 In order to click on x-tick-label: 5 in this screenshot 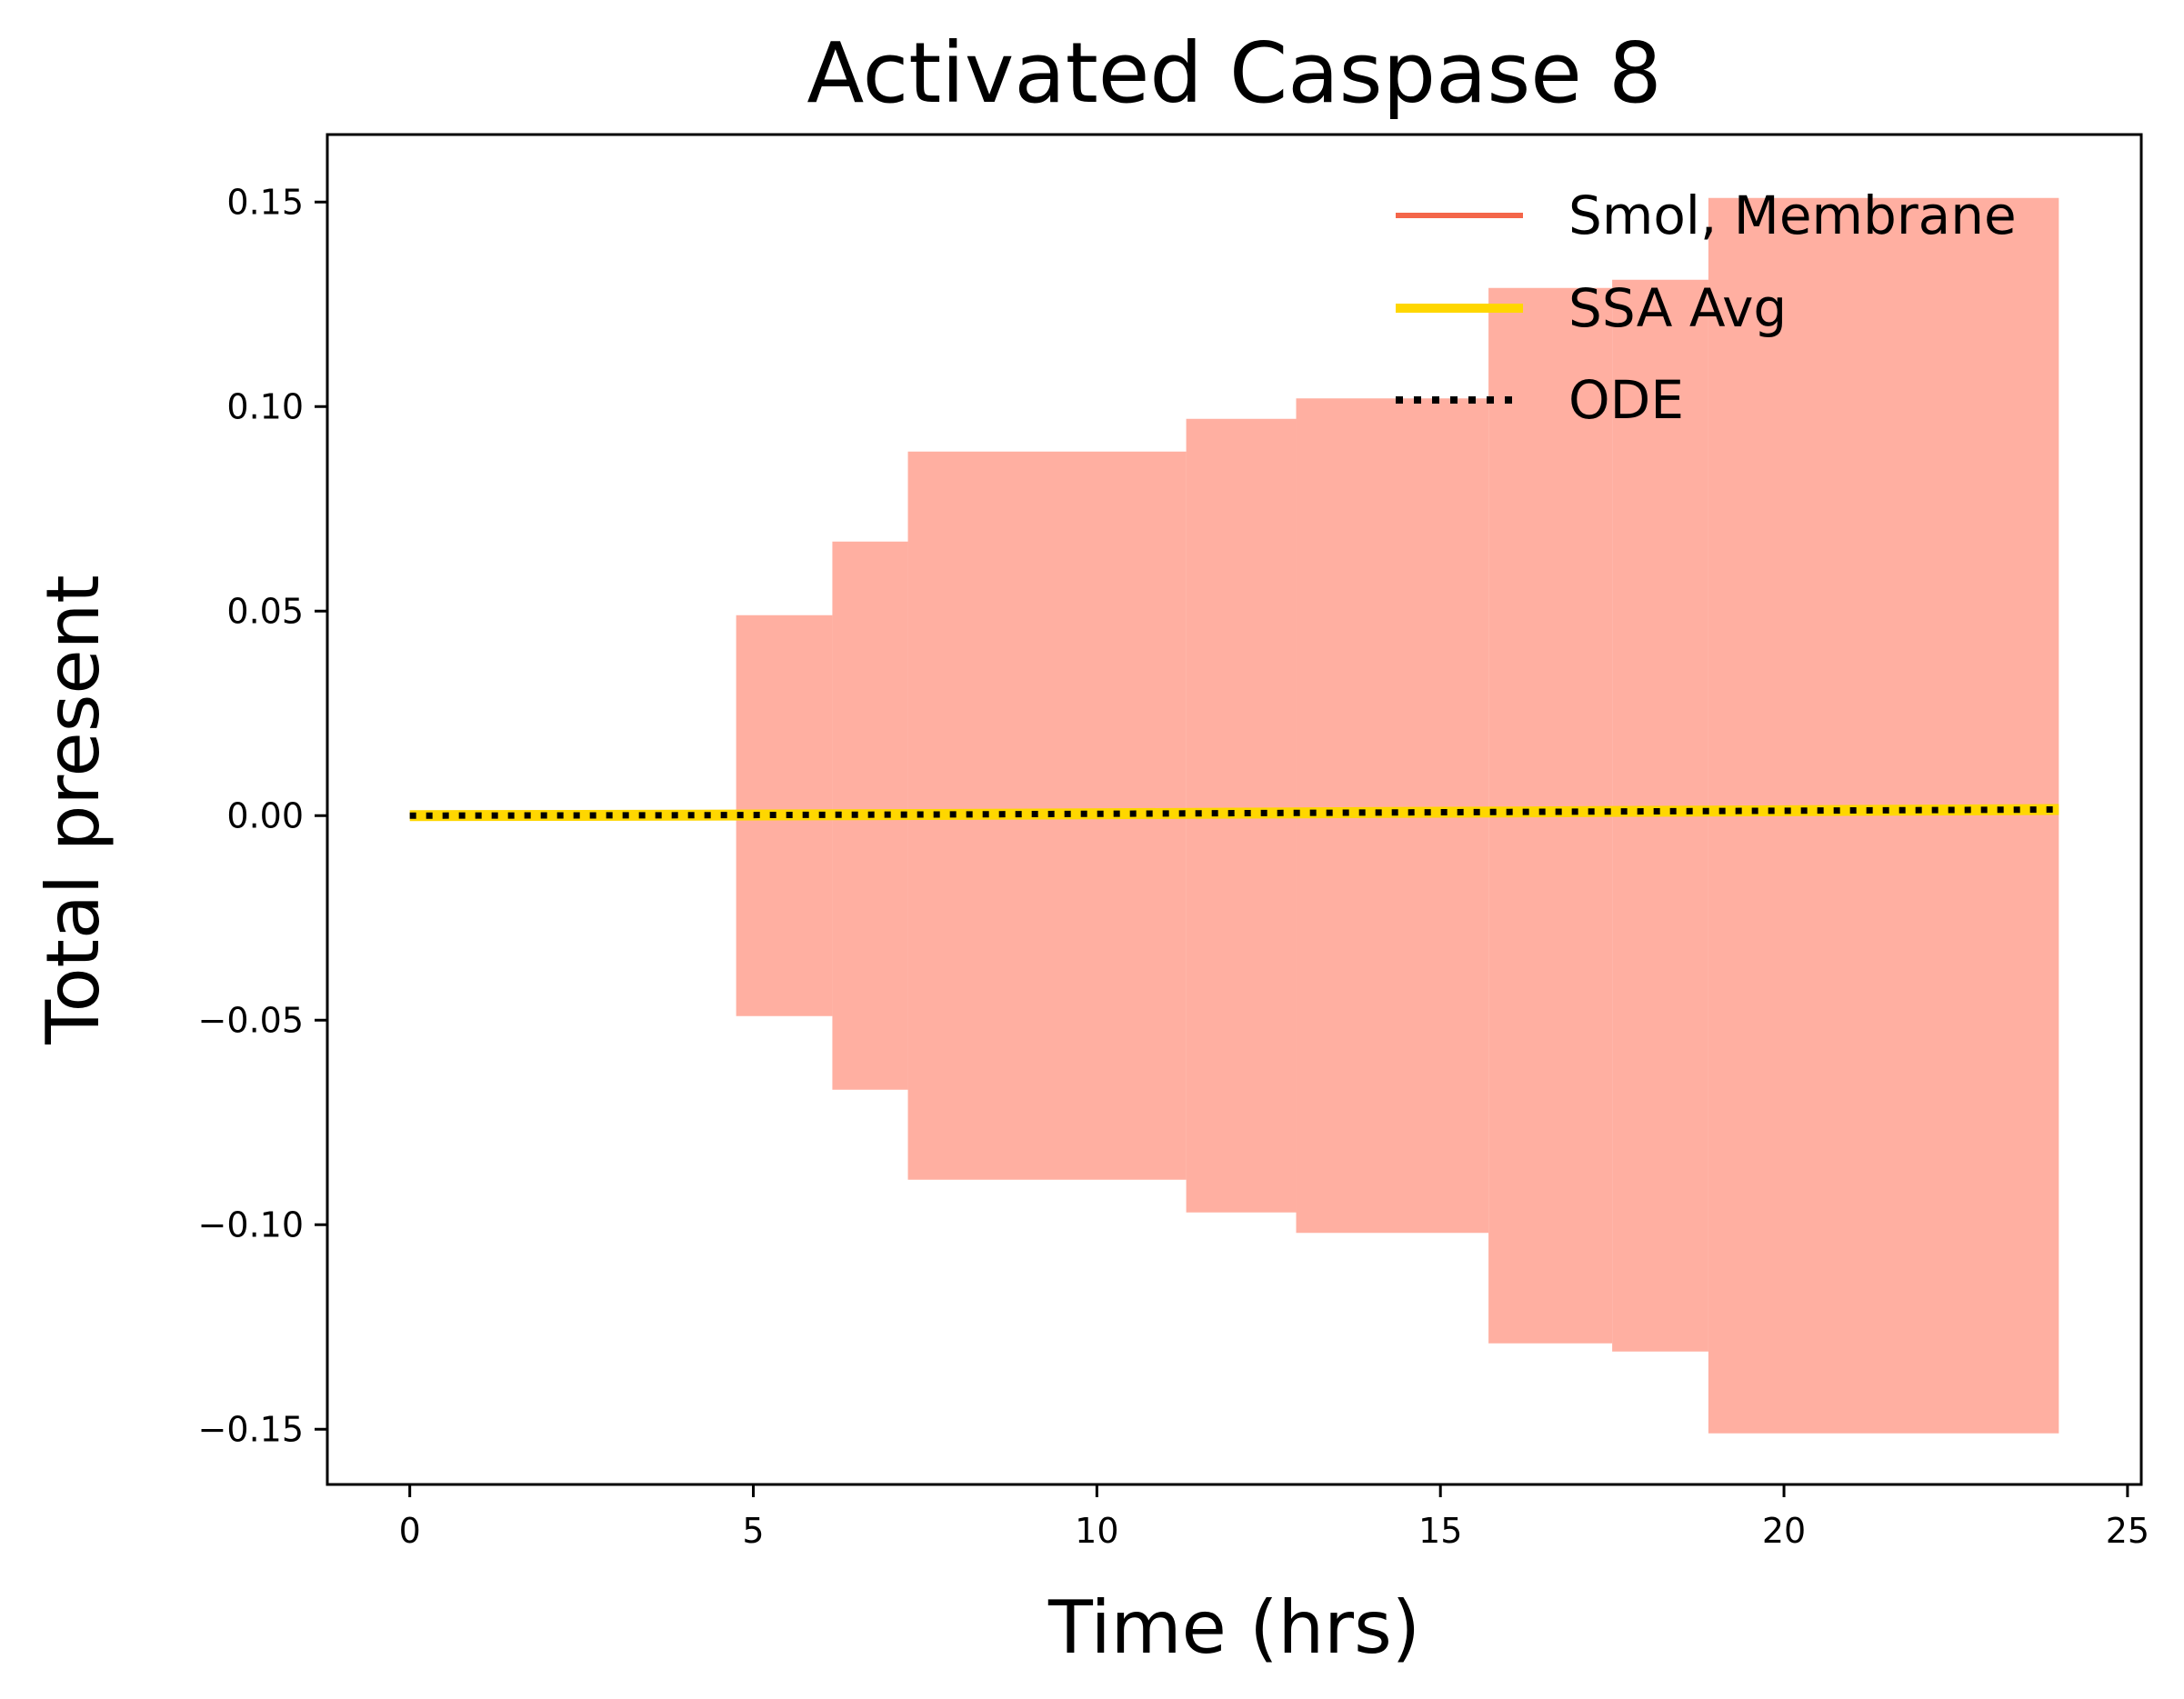, I will do `click(753, 1531)`.